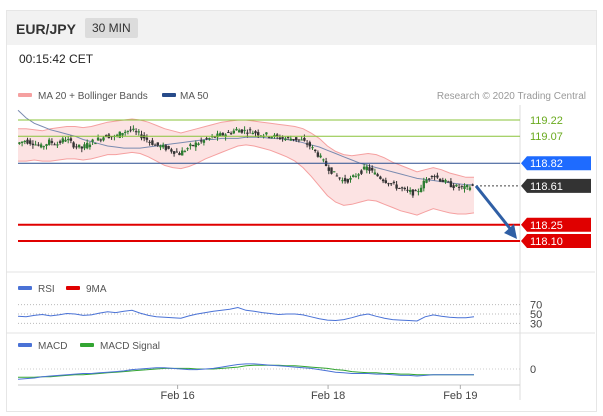 The image size is (603, 416). I want to click on macd-signal-line, so click(246, 371).